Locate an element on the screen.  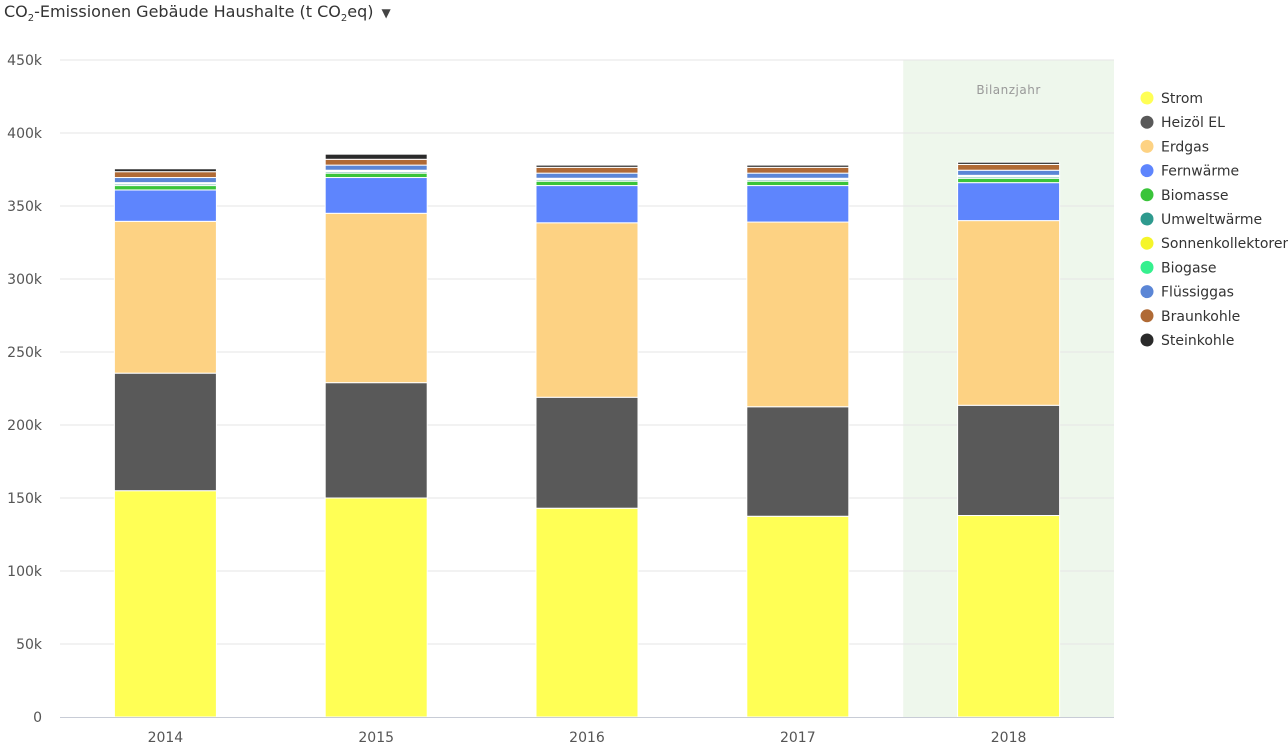
y-tick-label: 250k is located at coordinates (25, 353).